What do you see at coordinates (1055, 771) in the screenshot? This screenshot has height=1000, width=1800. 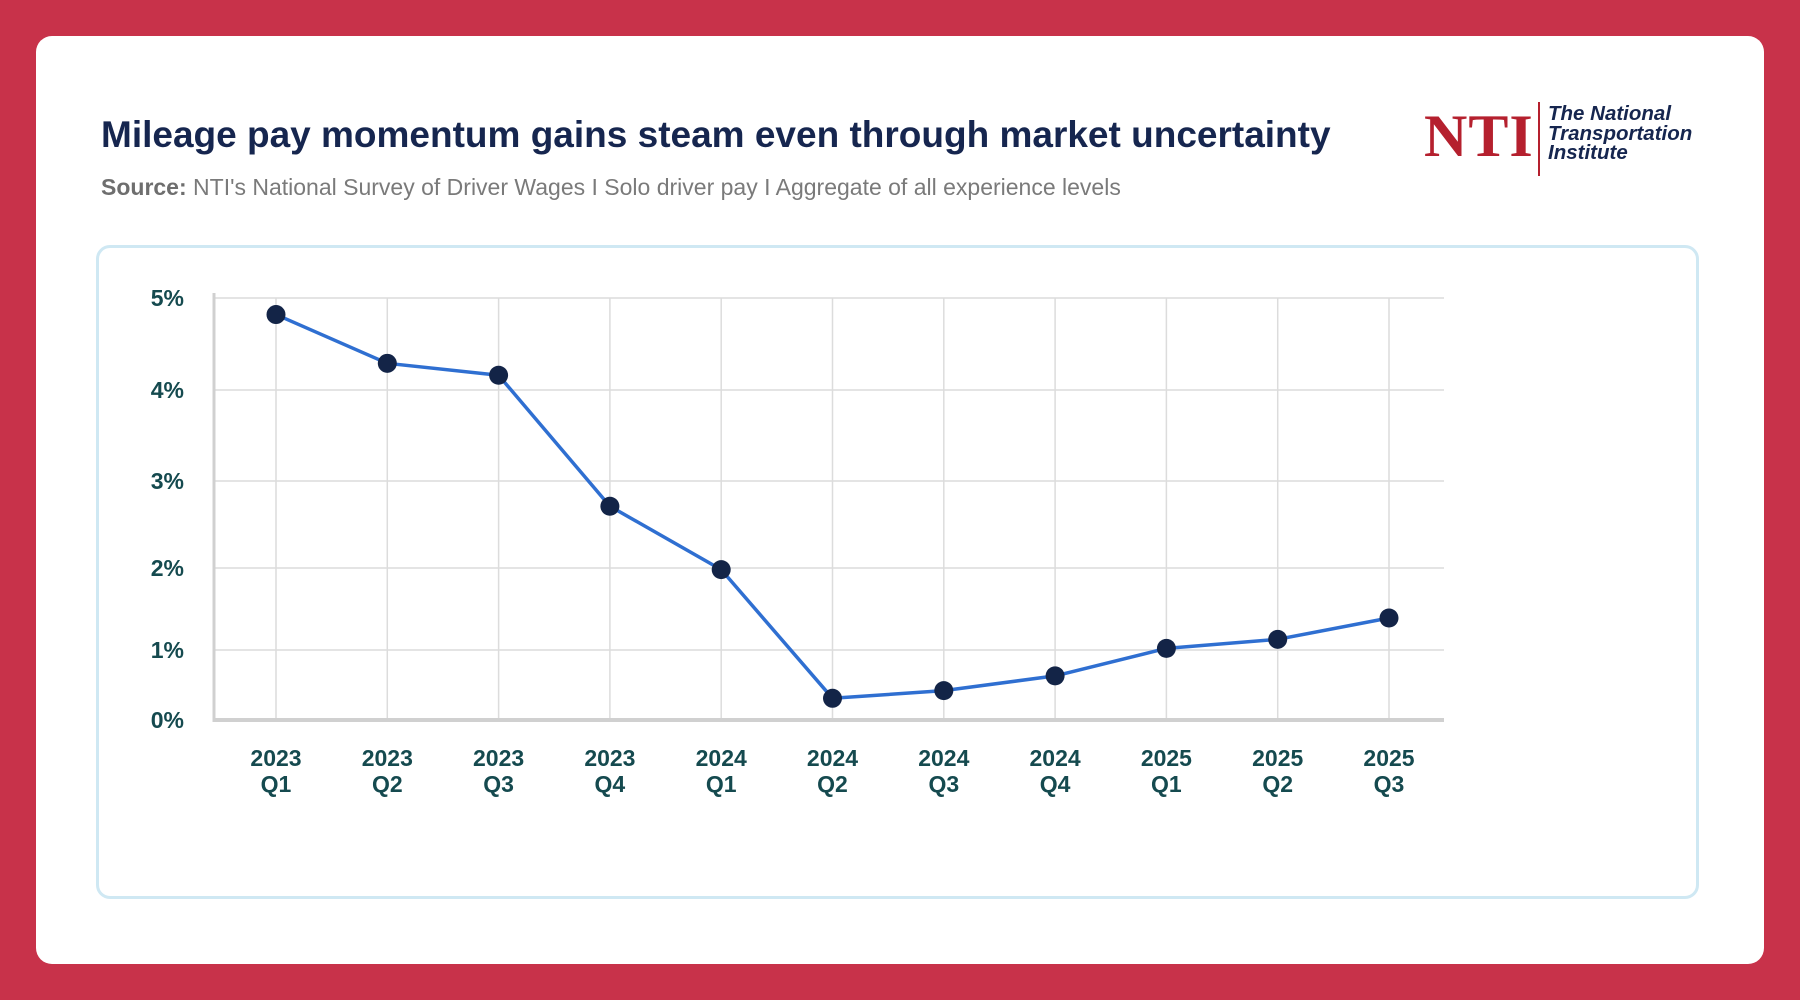 I see `x-tick-label: 2024 Q4` at bounding box center [1055, 771].